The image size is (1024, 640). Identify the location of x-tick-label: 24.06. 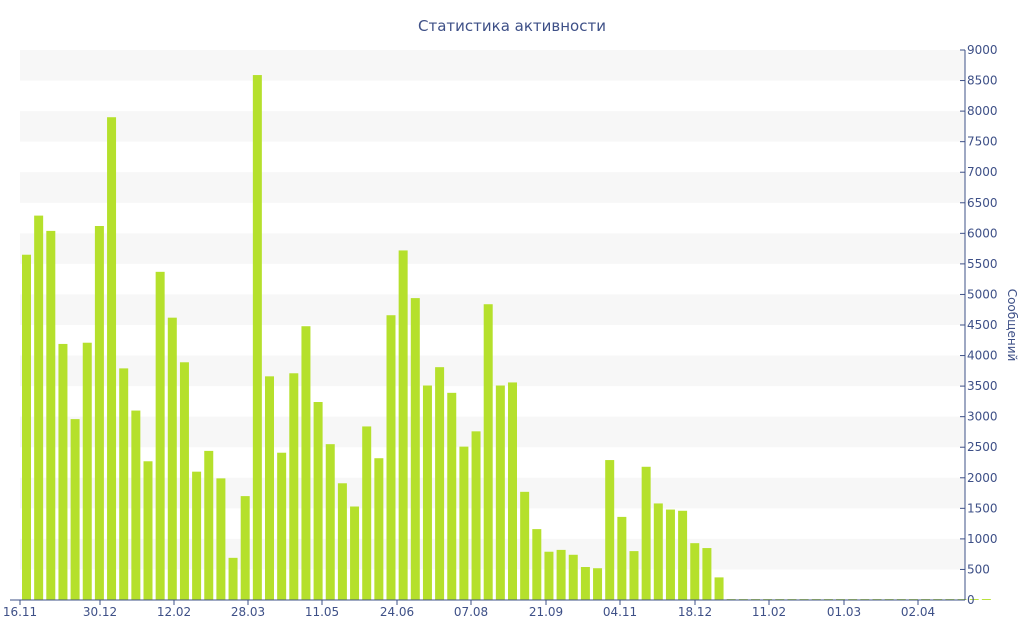
(397, 612).